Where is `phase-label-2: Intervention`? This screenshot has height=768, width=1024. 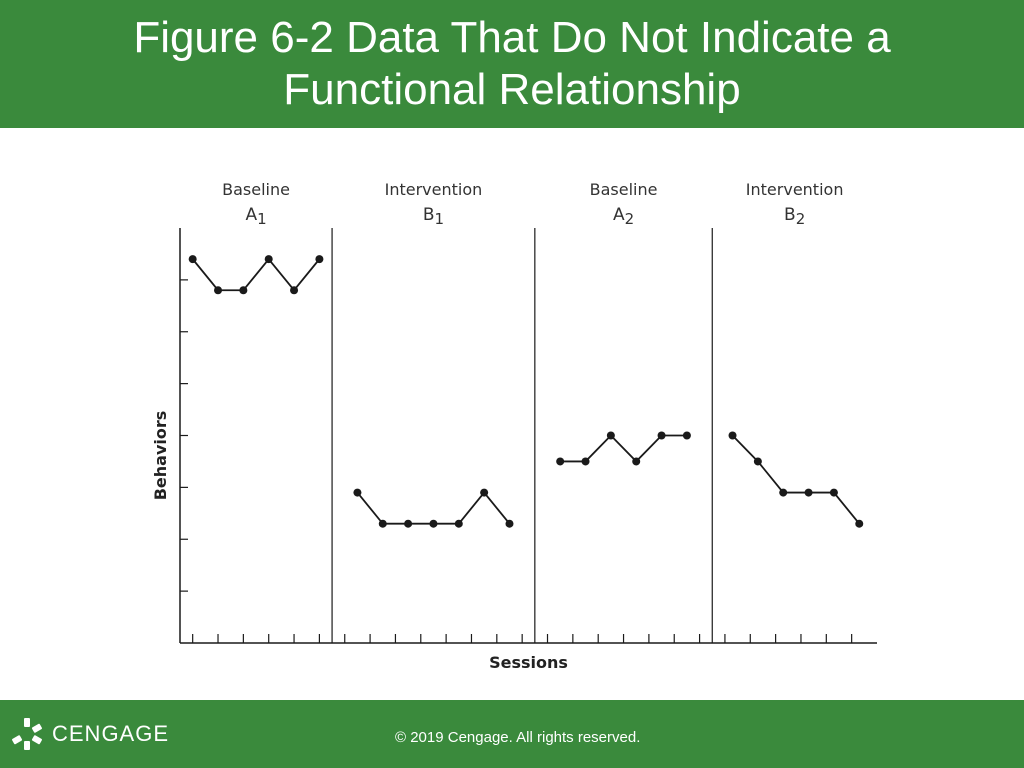 phase-label-2: Intervention is located at coordinates (434, 189).